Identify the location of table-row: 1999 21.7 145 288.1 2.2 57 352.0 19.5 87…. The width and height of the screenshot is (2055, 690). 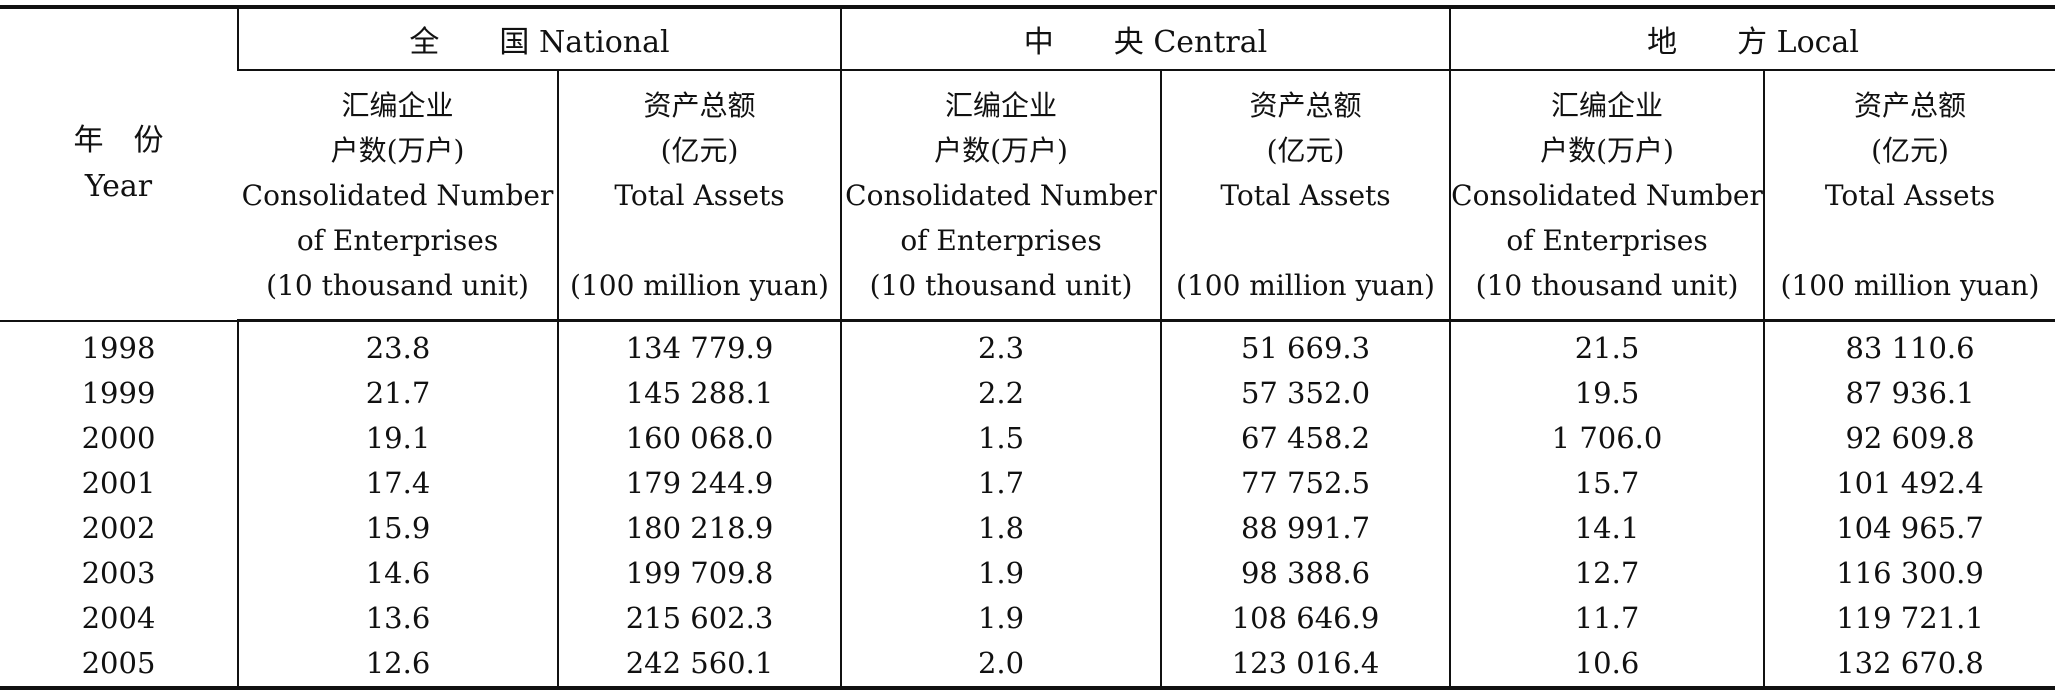
(1027, 393).